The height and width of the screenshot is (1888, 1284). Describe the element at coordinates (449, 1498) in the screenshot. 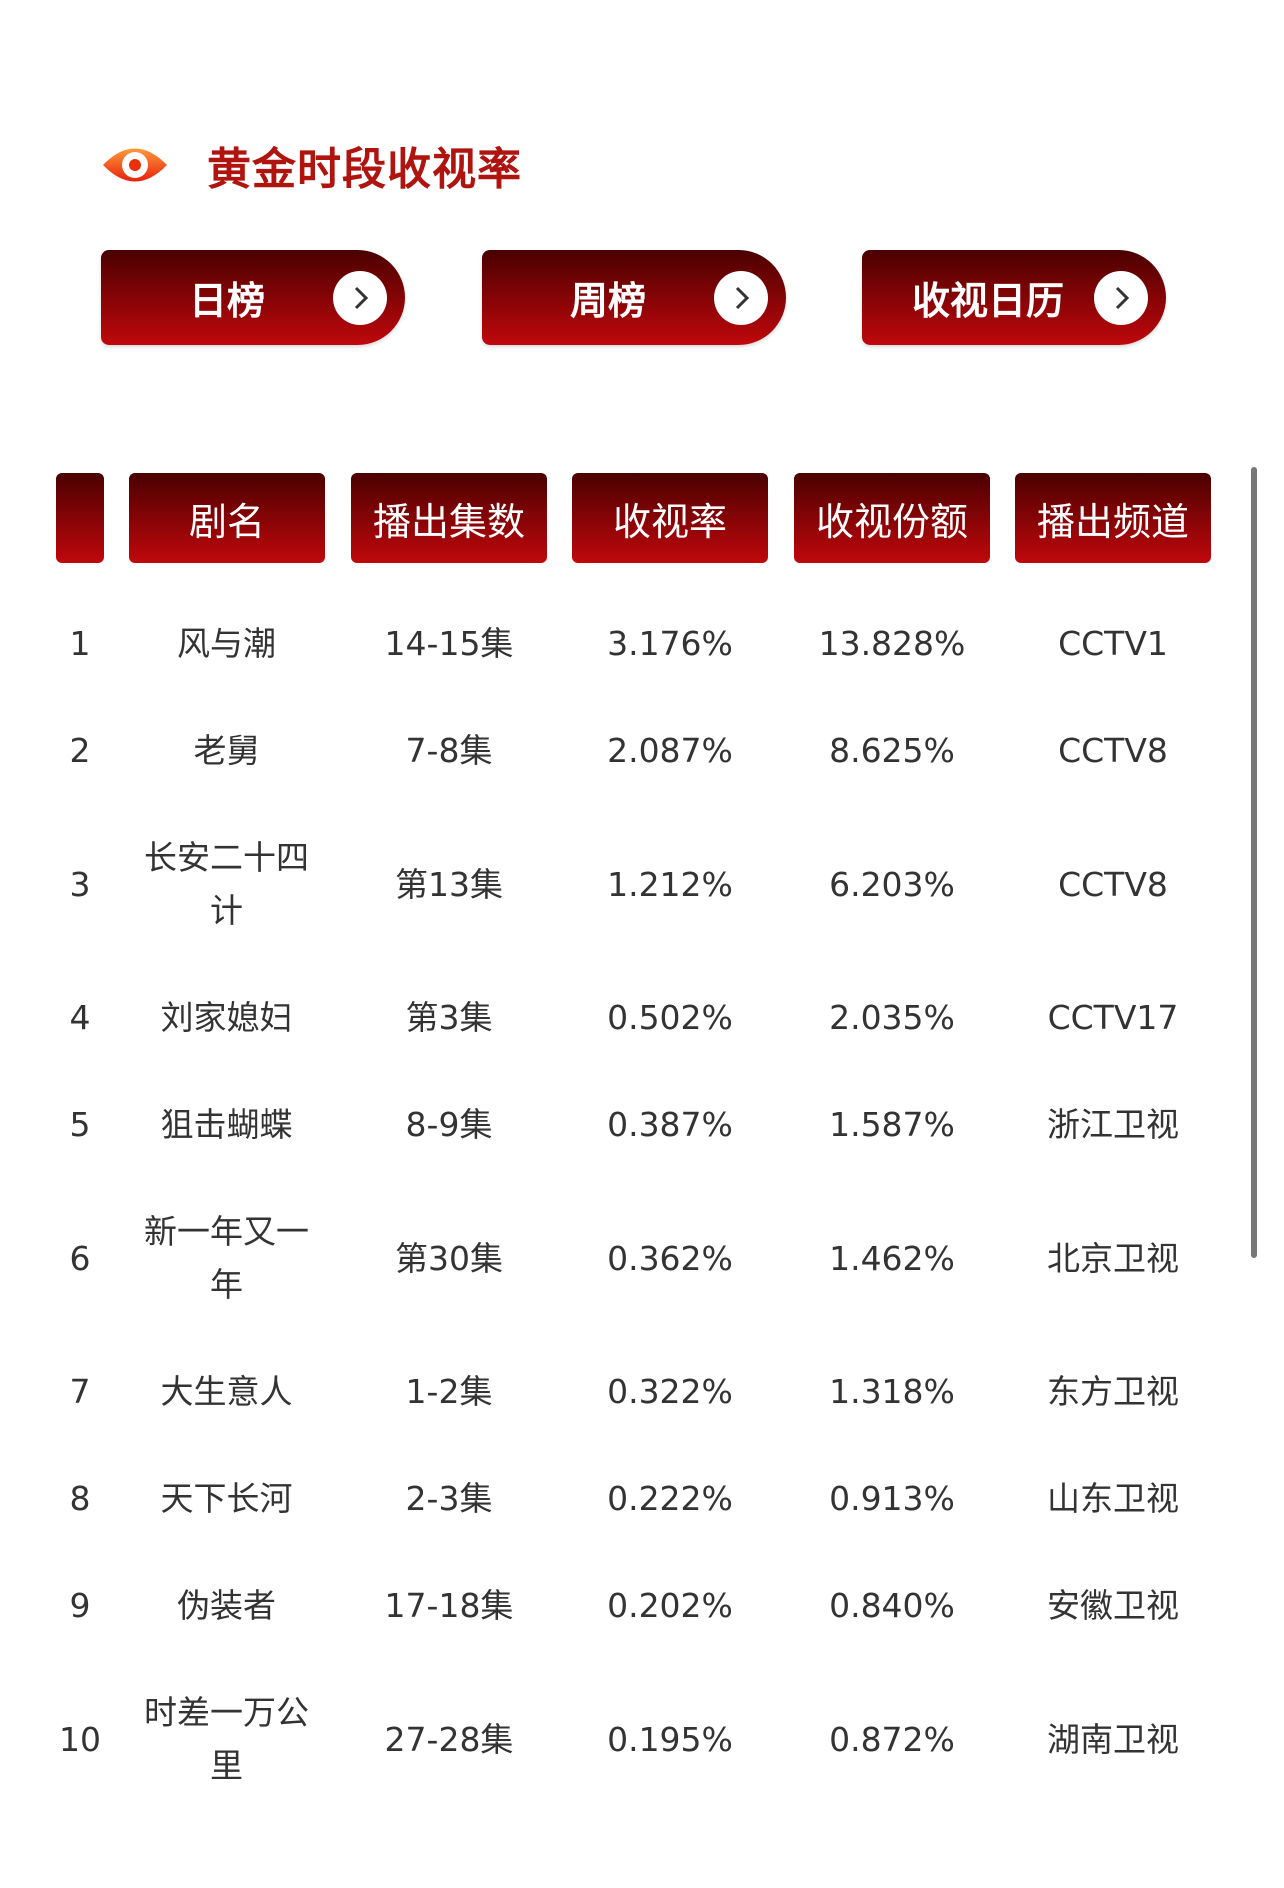

I see `cell-episodes: 2-3集` at that location.